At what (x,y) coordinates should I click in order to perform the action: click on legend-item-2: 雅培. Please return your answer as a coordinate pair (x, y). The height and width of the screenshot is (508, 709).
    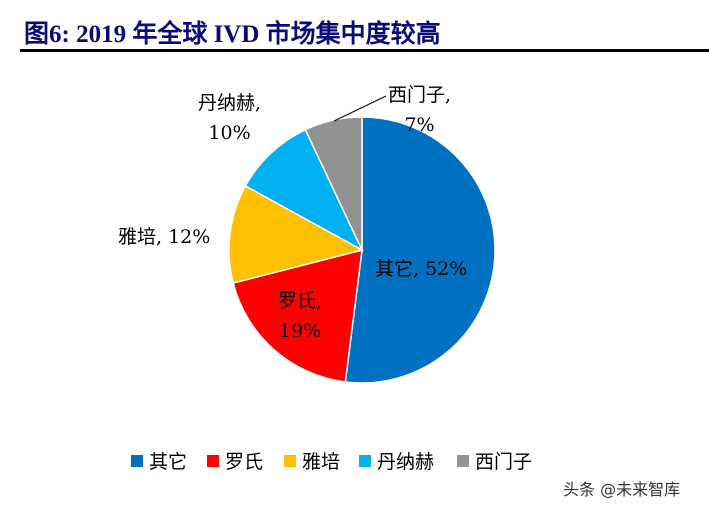
    Looking at the image, I should click on (312, 460).